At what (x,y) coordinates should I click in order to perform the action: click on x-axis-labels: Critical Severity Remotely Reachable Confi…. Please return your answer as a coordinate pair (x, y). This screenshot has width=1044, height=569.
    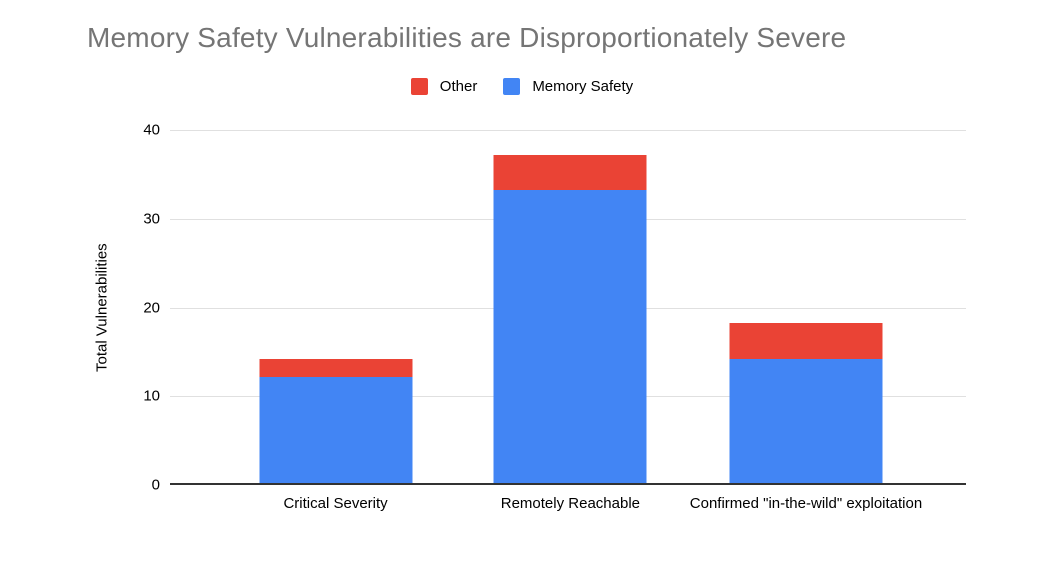
    Looking at the image, I should click on (568, 524).